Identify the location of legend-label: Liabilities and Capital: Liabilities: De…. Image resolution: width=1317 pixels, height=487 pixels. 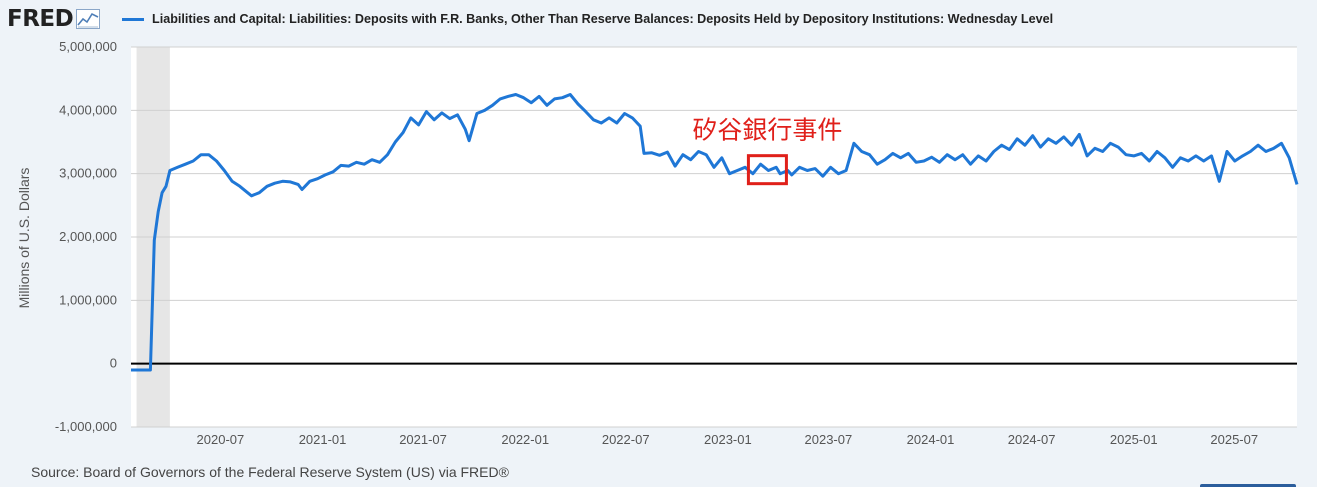
(603, 19).